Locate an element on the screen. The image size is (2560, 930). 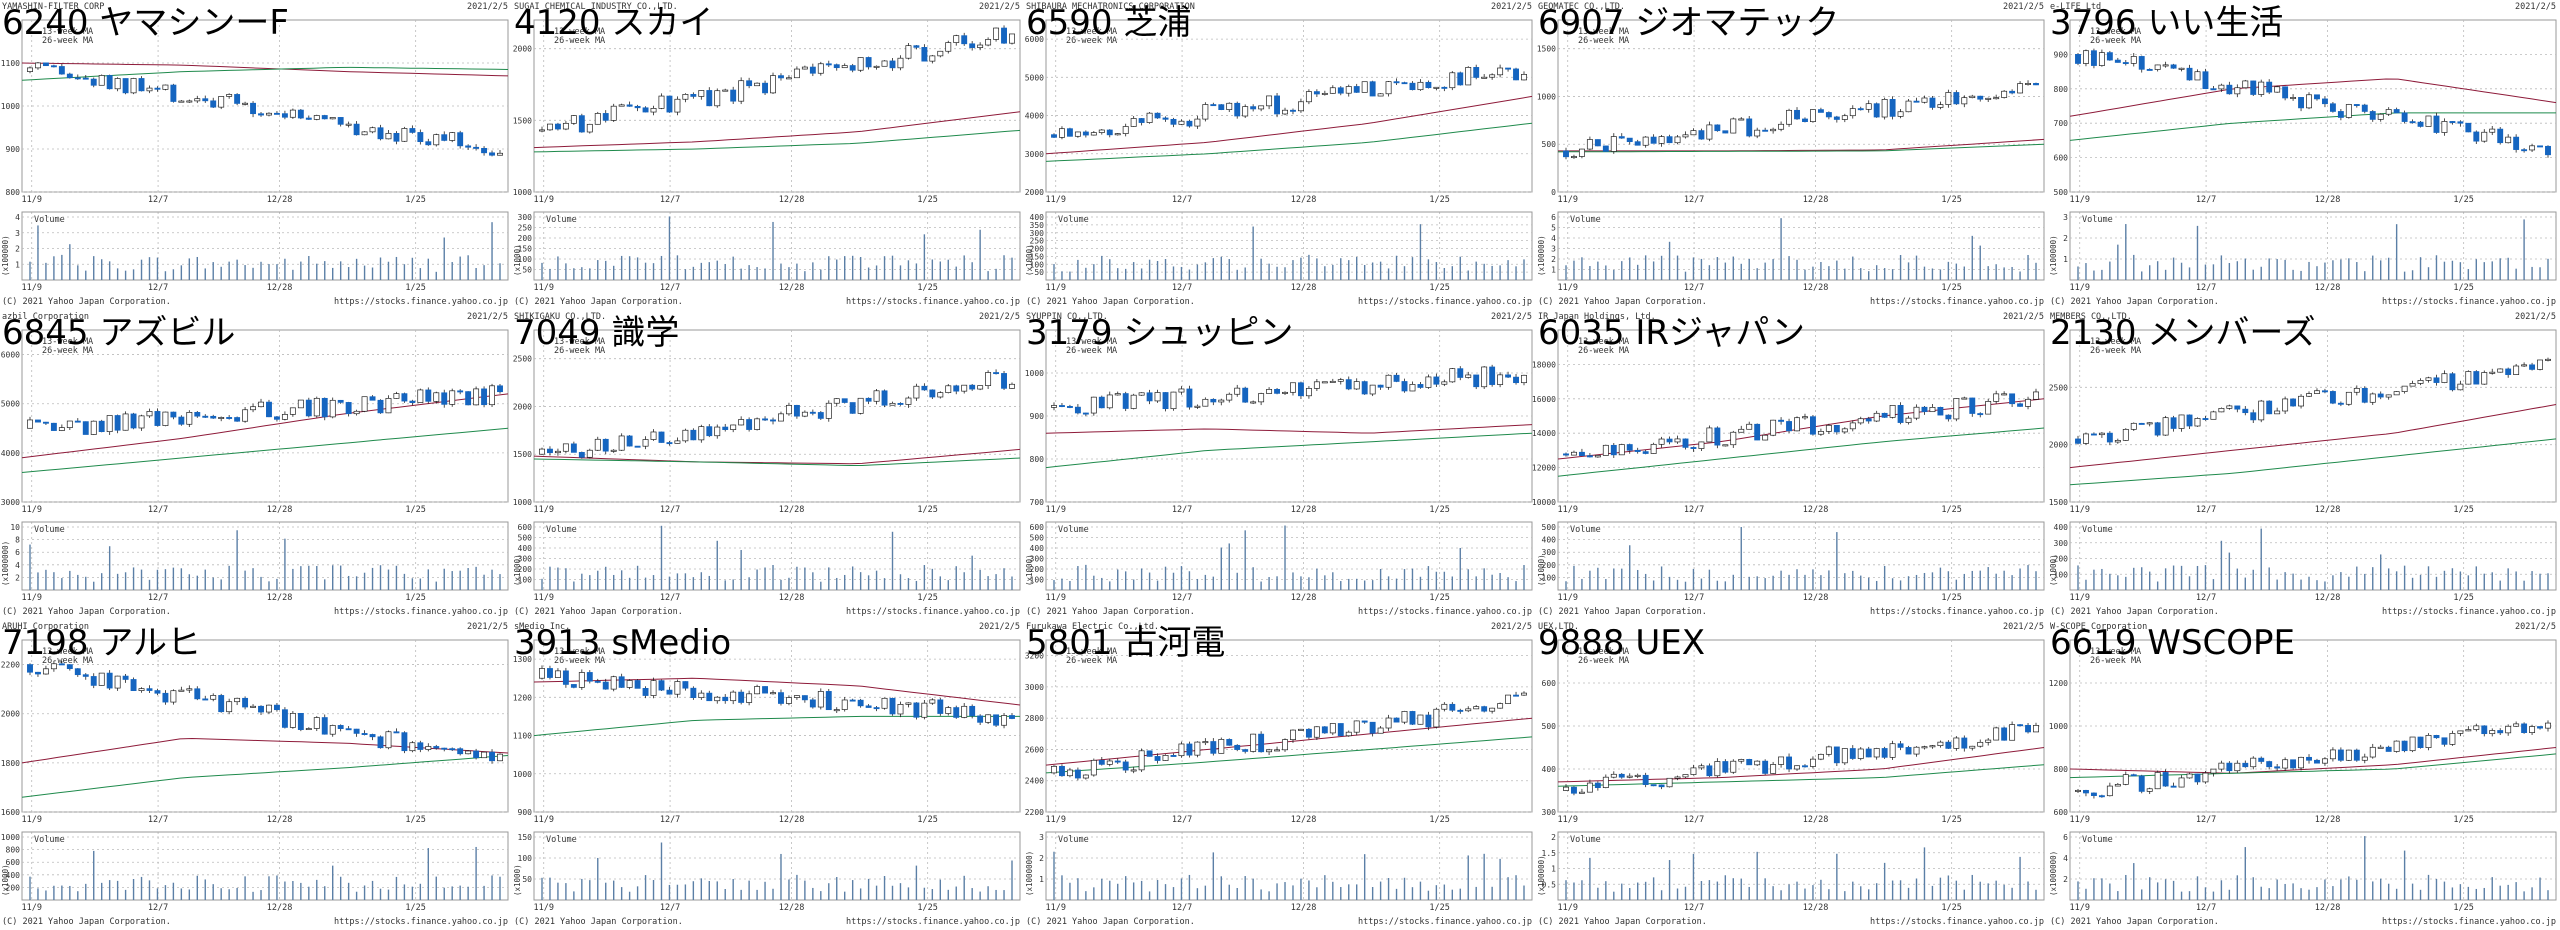
volume-tick-label: 1 is located at coordinates (1553, 869).